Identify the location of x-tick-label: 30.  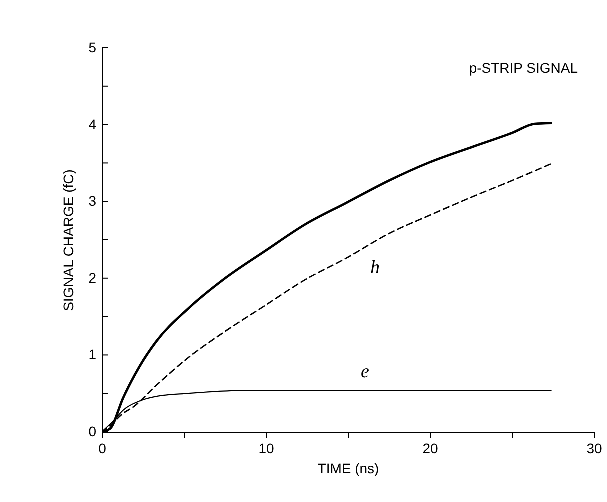
(594, 448).